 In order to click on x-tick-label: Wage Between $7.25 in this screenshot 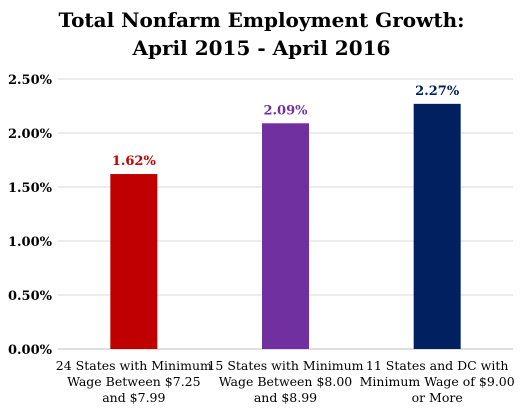, I will do `click(134, 381)`.